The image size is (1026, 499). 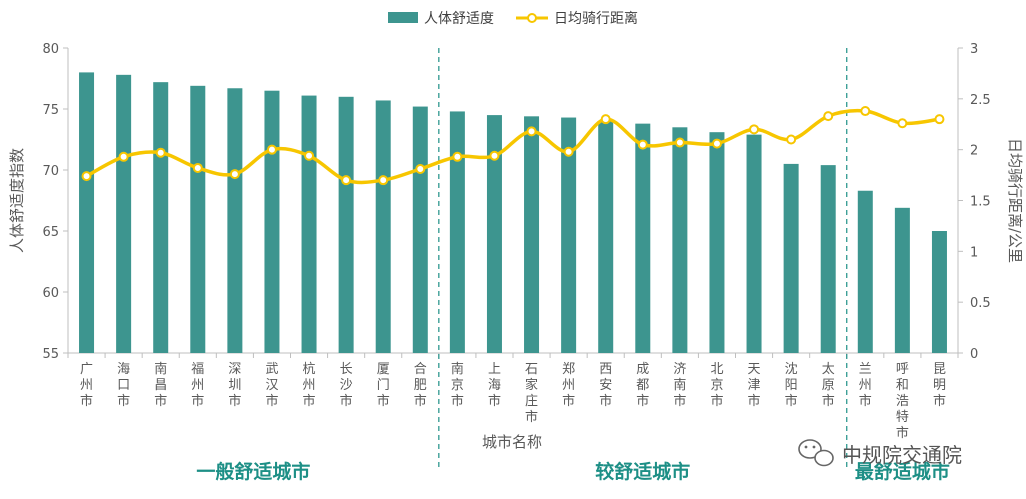 What do you see at coordinates (754, 129) in the screenshot?
I see `point-天津市` at bounding box center [754, 129].